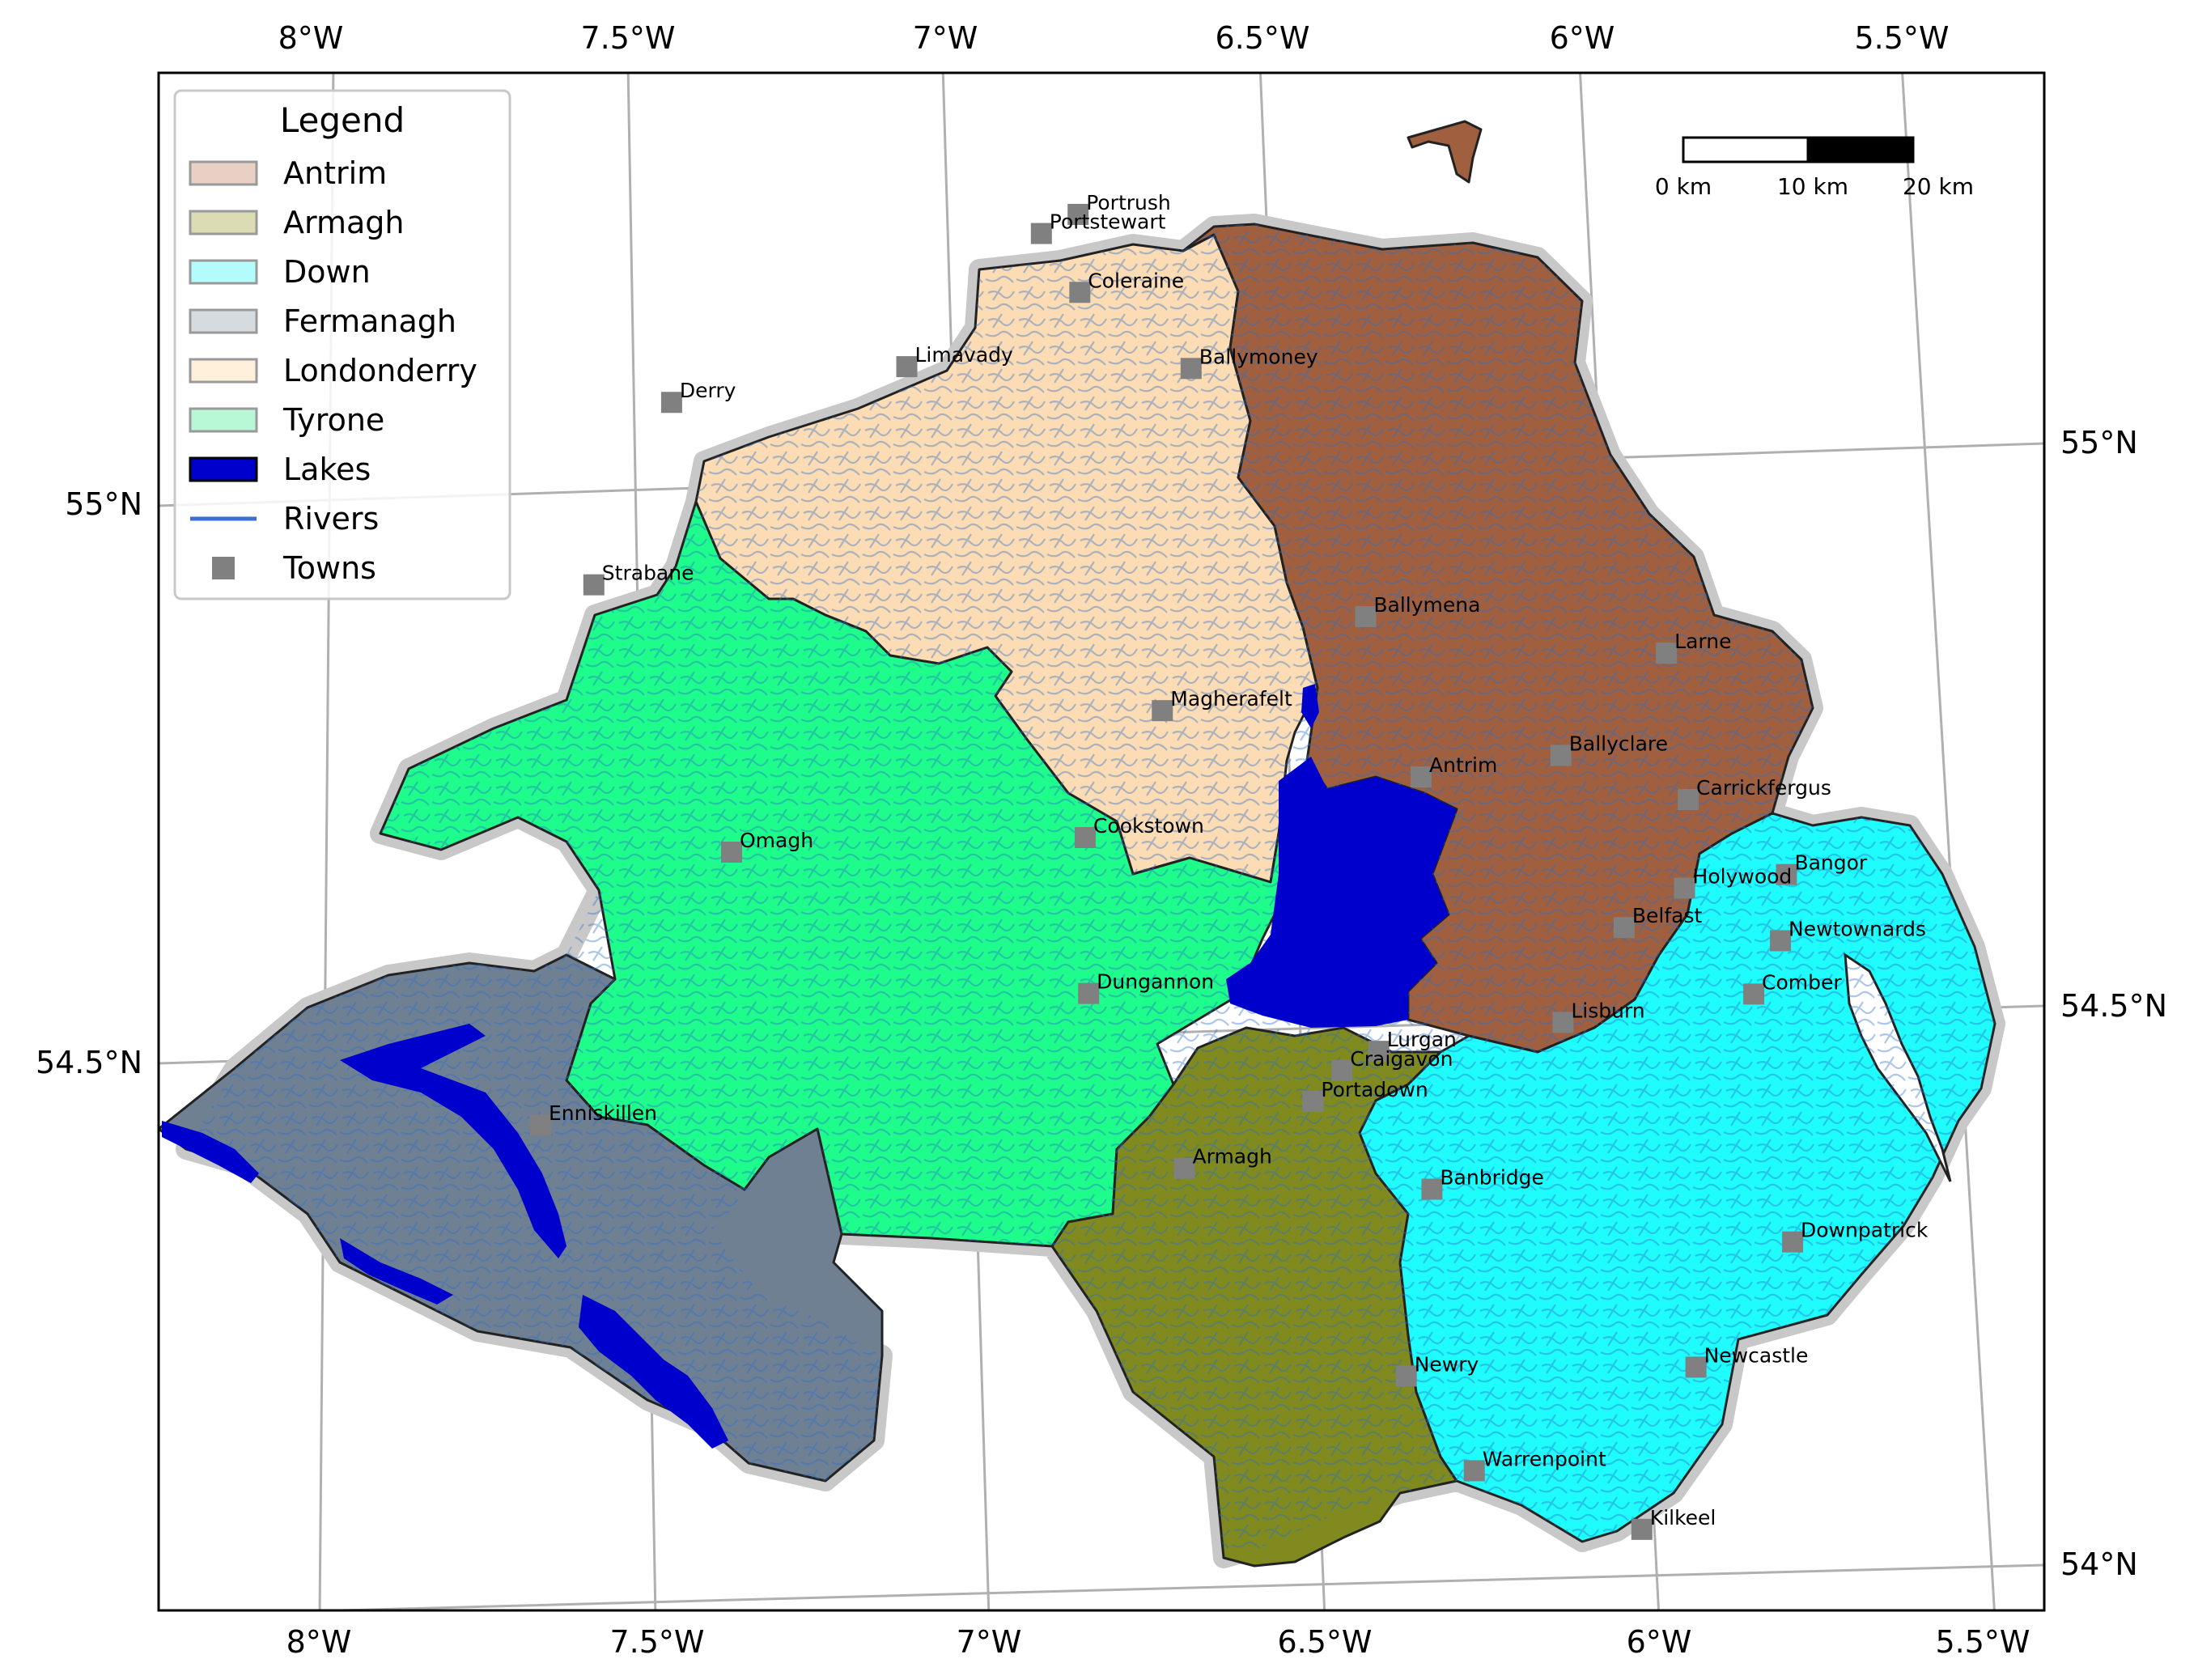 Image resolution: width=2198 pixels, height=1680 pixels. I want to click on upper-lough-erne, so click(653, 1372).